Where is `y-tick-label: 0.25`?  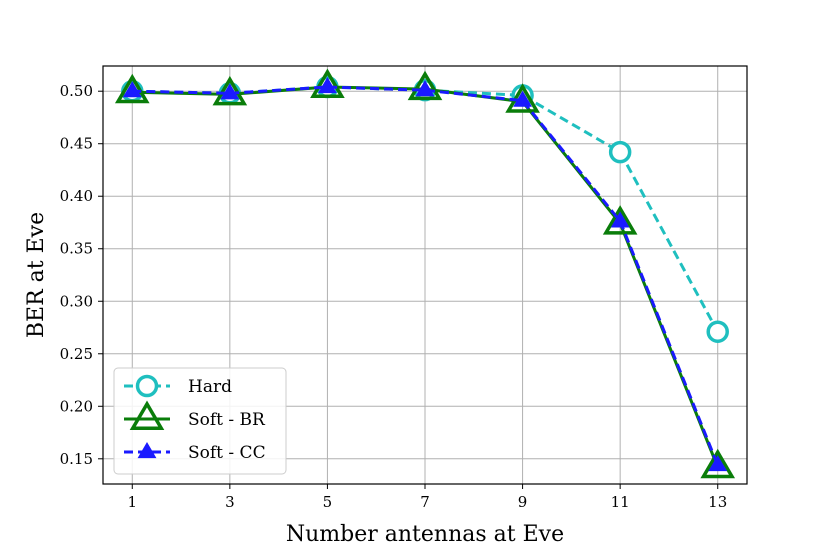
y-tick-label: 0.25 is located at coordinates (76, 354).